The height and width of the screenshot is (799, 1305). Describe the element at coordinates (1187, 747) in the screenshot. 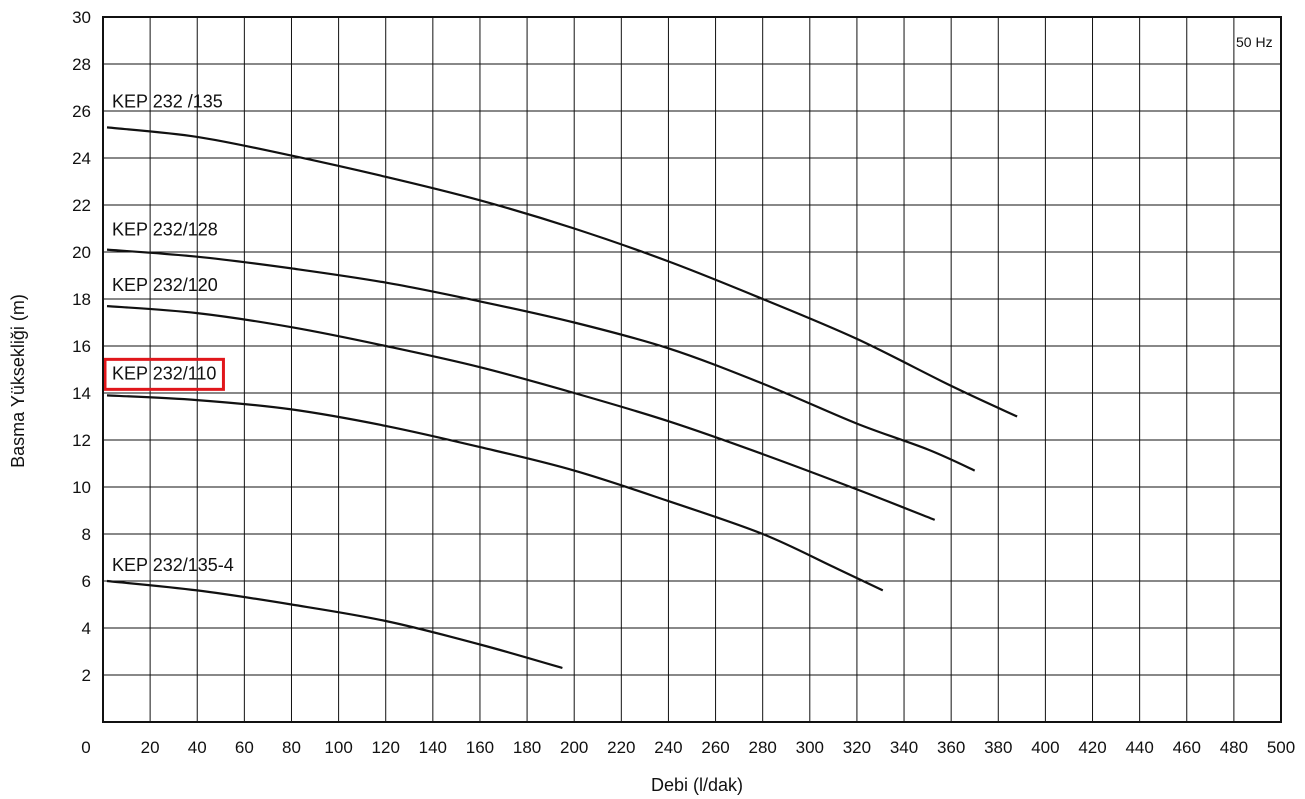

I see `x-tick-label: 460` at that location.